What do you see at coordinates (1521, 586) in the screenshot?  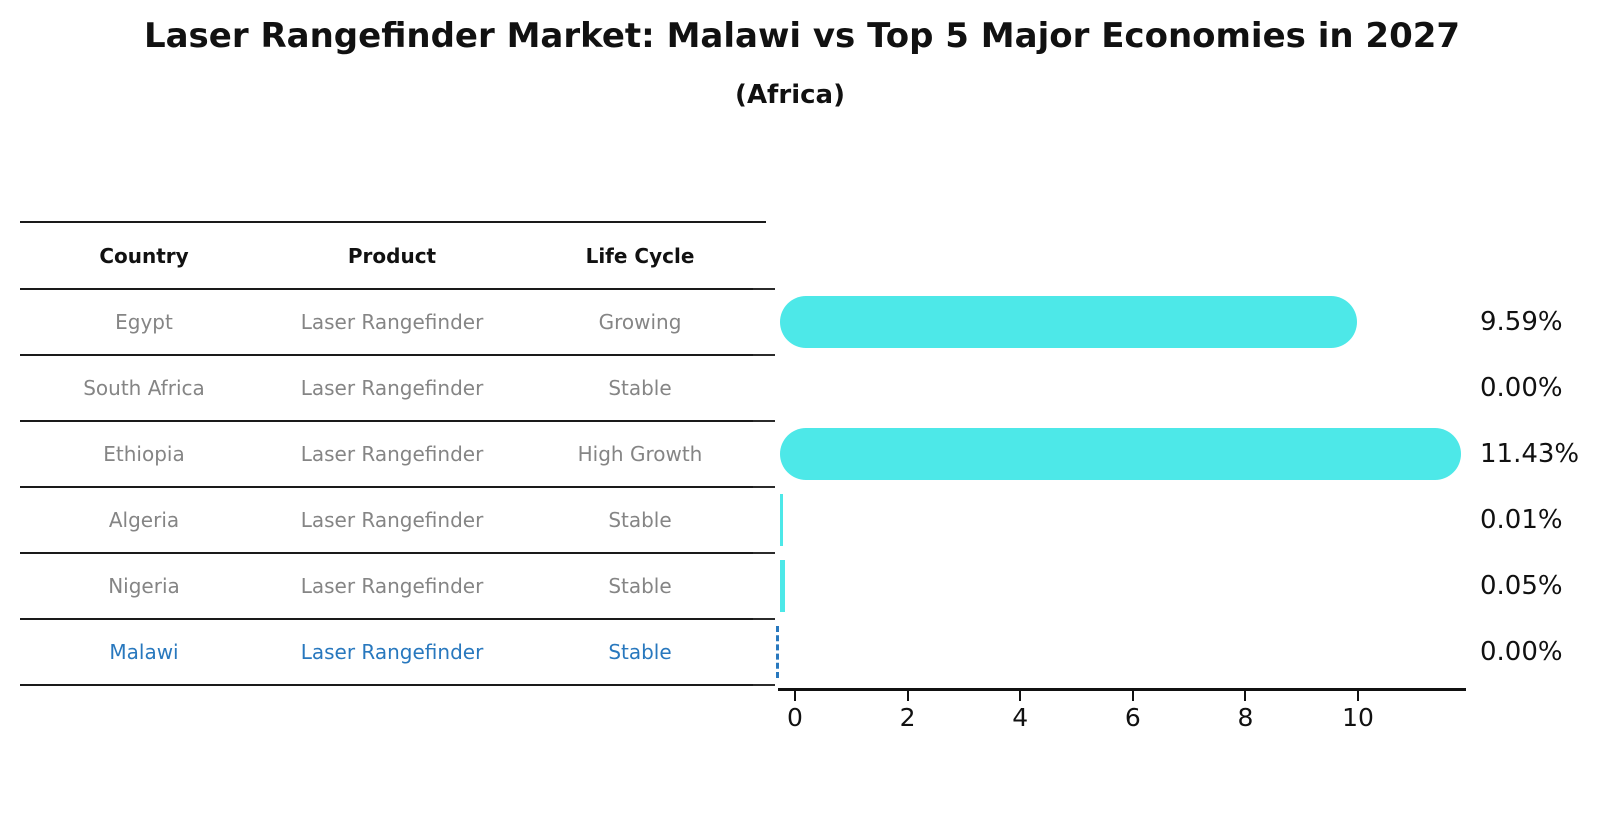 I see `value-label-nigeria: 0.05%` at bounding box center [1521, 586].